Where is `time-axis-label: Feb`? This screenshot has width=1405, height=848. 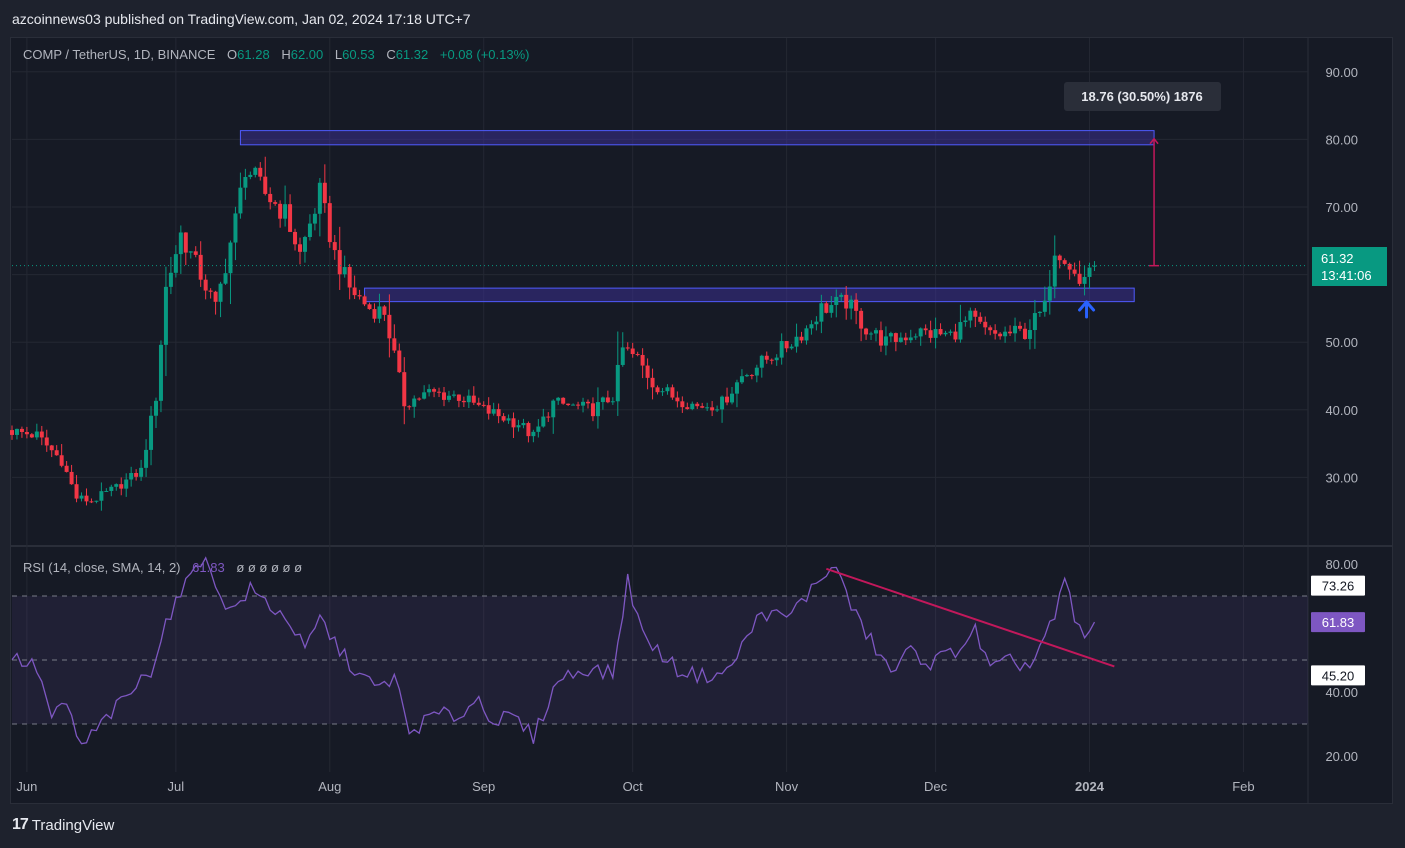
time-axis-label: Feb is located at coordinates (1243, 786).